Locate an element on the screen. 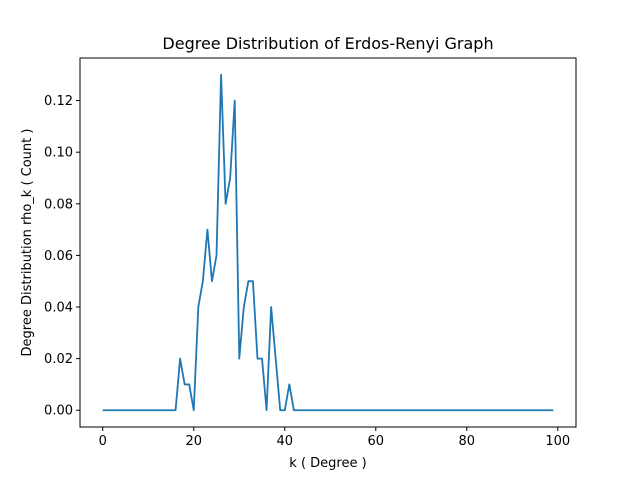 The image size is (640, 480). y-tick-label: 0.06 is located at coordinates (58, 256).